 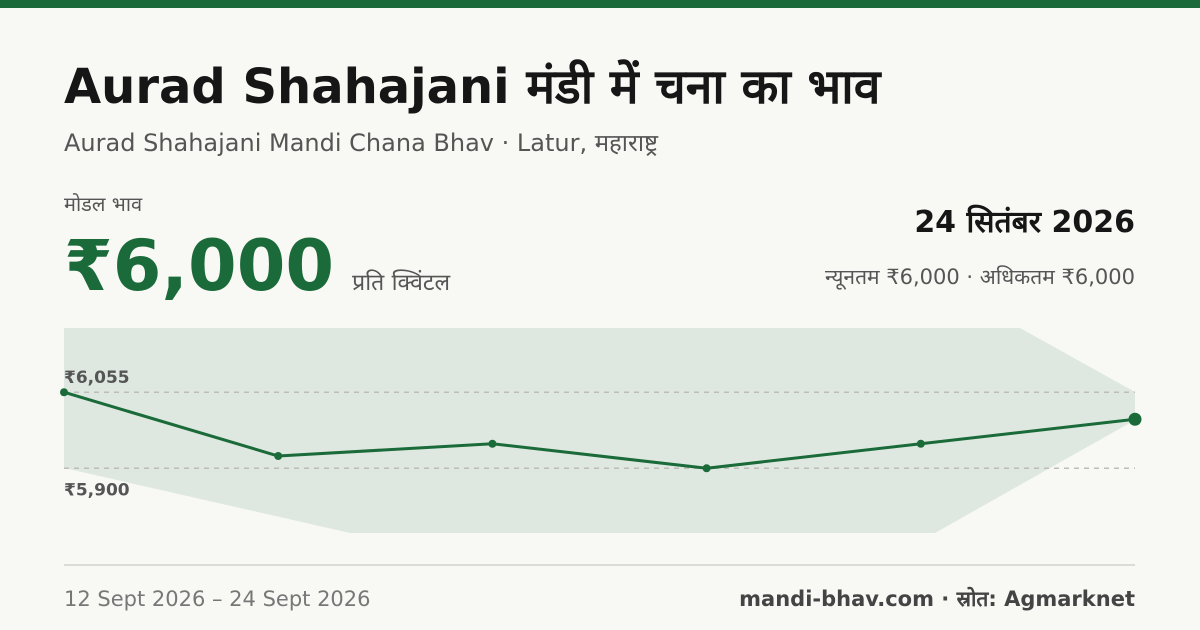 What do you see at coordinates (980, 277) in the screenshot?
I see `min-max: न्यूनतम ₹6,000 · अधिकतम ₹6,000` at bounding box center [980, 277].